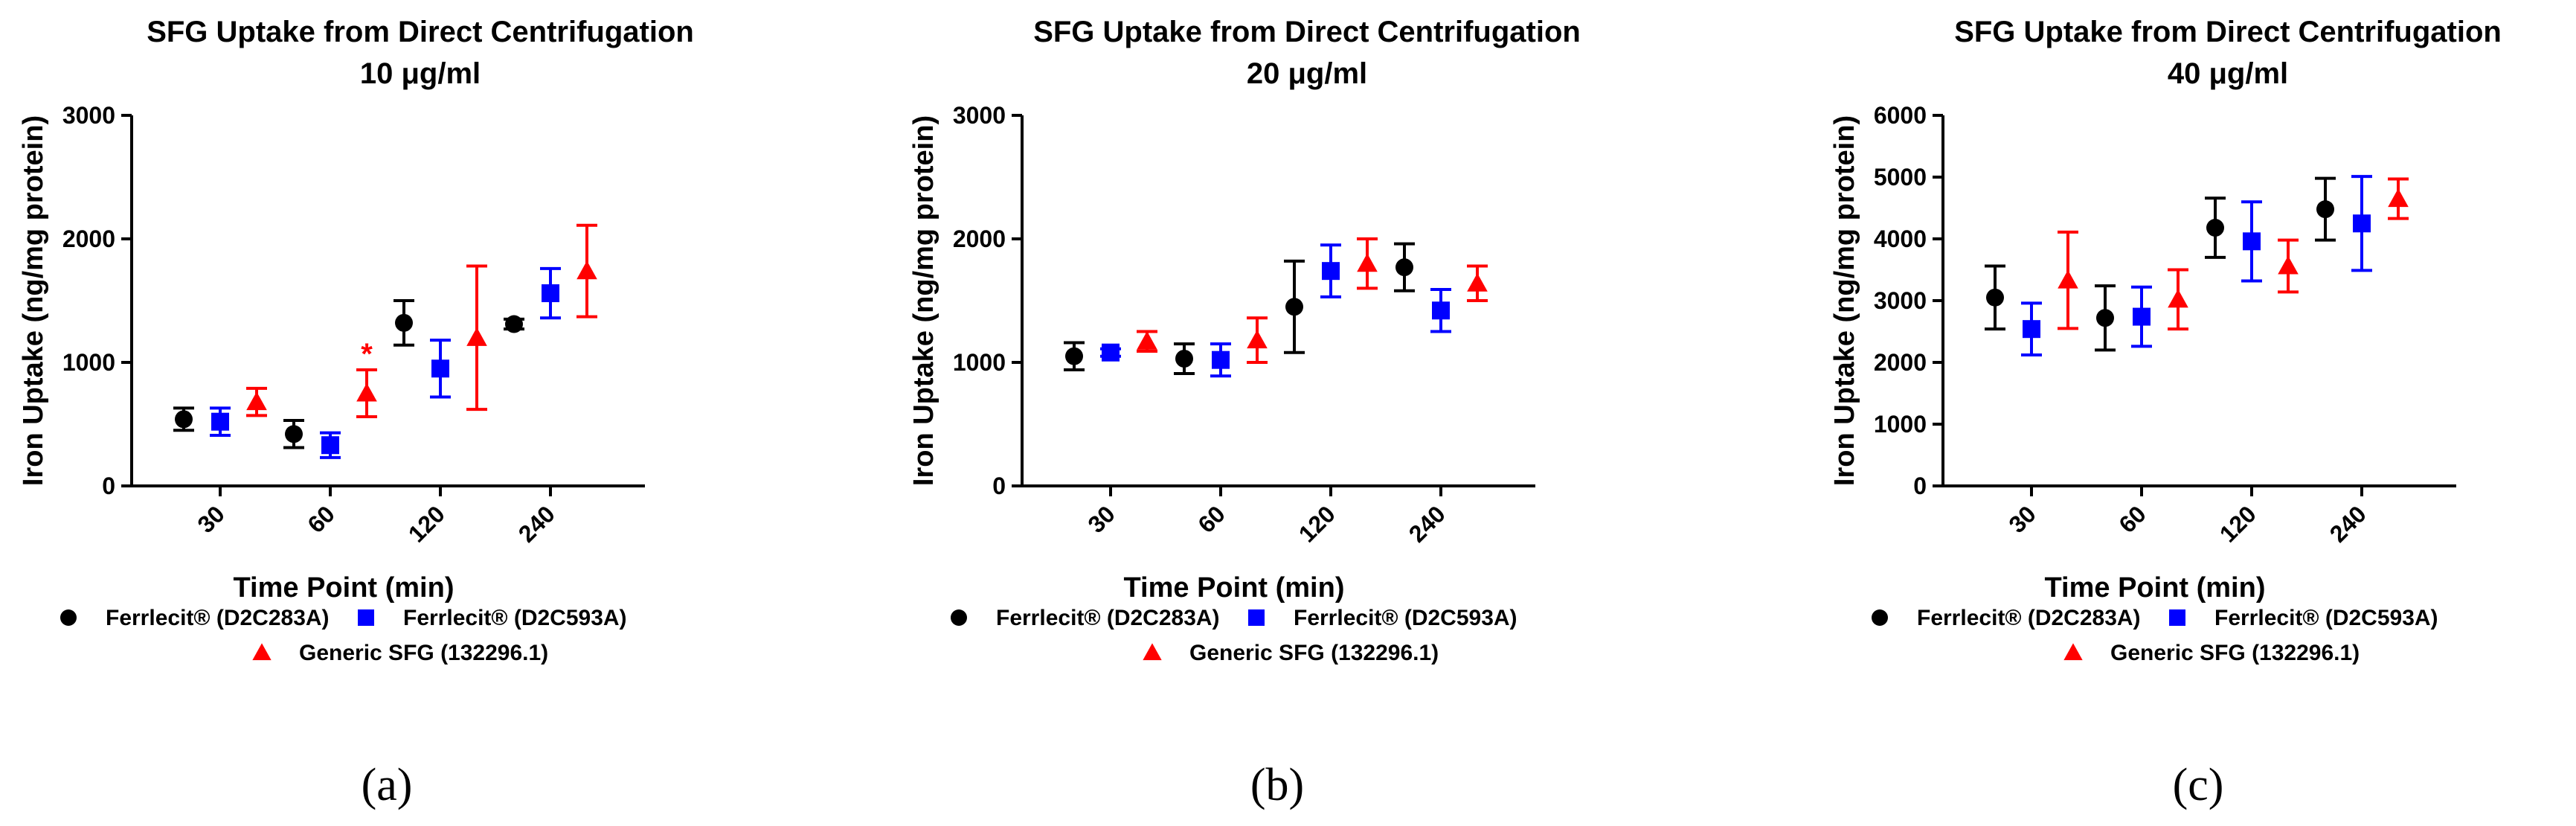  I want to click on x-tick-label: 240, so click(2348, 523).